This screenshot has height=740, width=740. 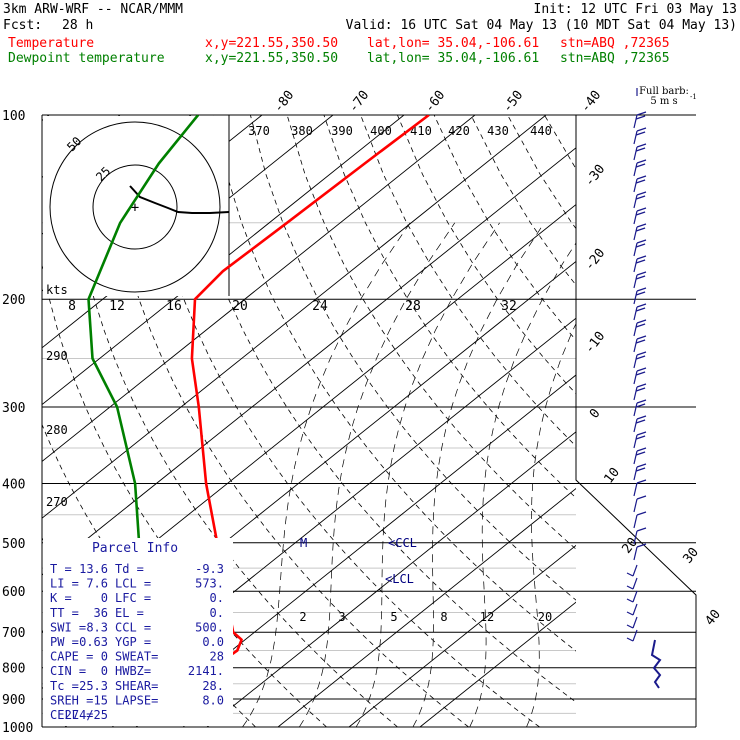 I want to click on parcel-field-value: 25.3, so click(x=93, y=686).